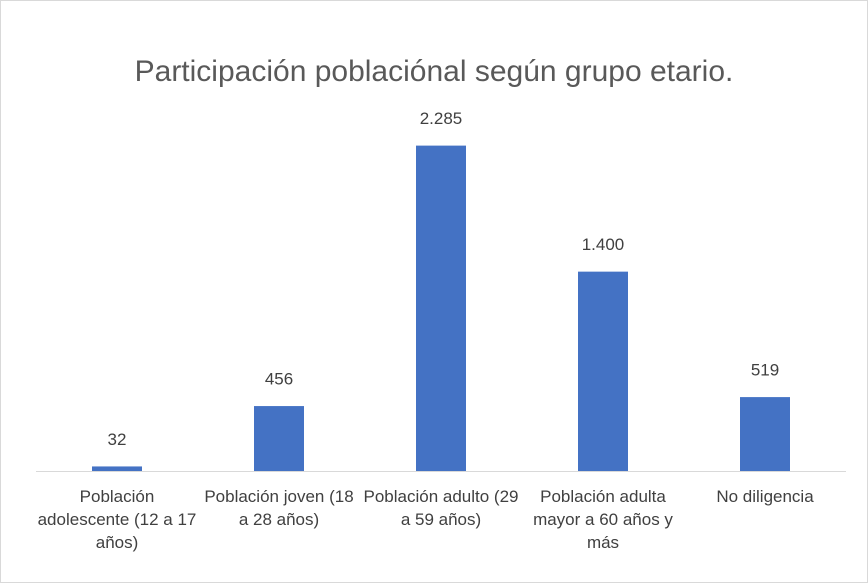 The image size is (868, 583). Describe the element at coordinates (117, 519) in the screenshot. I see `x-tick-label: Población adolescente (12 a 17 años)` at that location.